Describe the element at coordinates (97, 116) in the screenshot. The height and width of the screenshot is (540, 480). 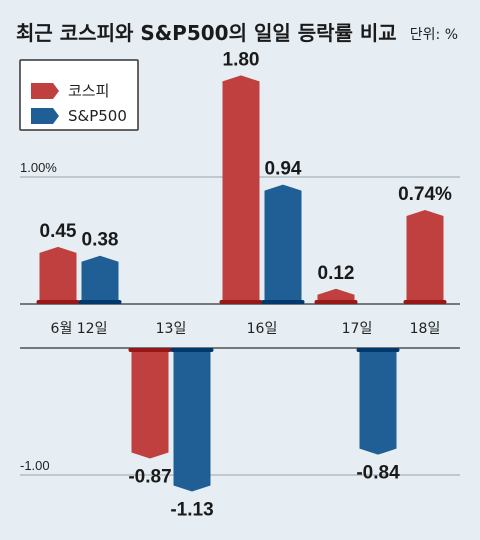
I see `legend-label: S&P500` at that location.